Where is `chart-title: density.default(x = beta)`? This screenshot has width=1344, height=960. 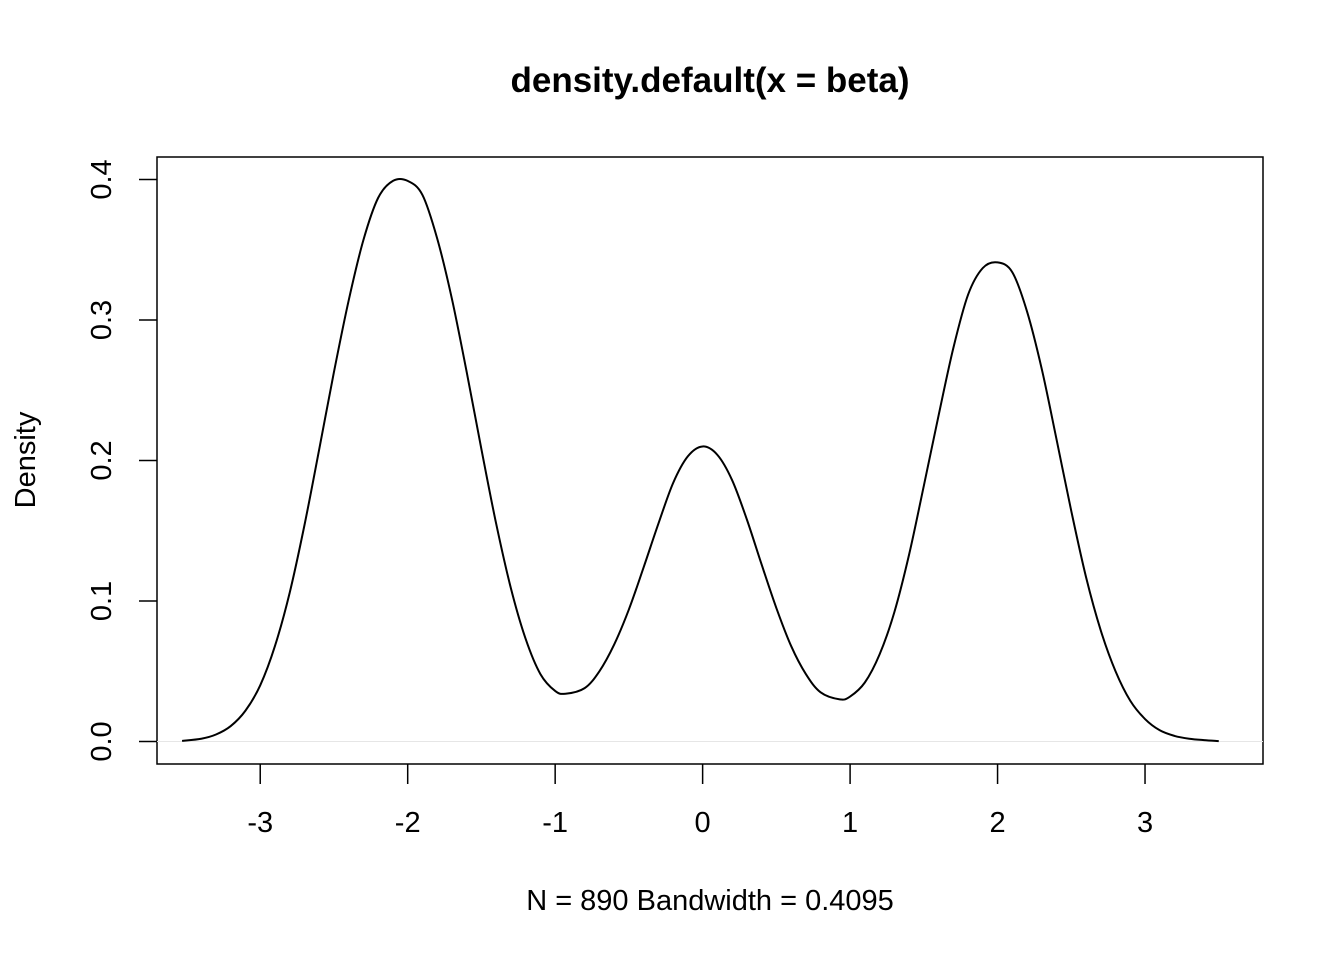
chart-title: density.default(x = beta) is located at coordinates (709, 80).